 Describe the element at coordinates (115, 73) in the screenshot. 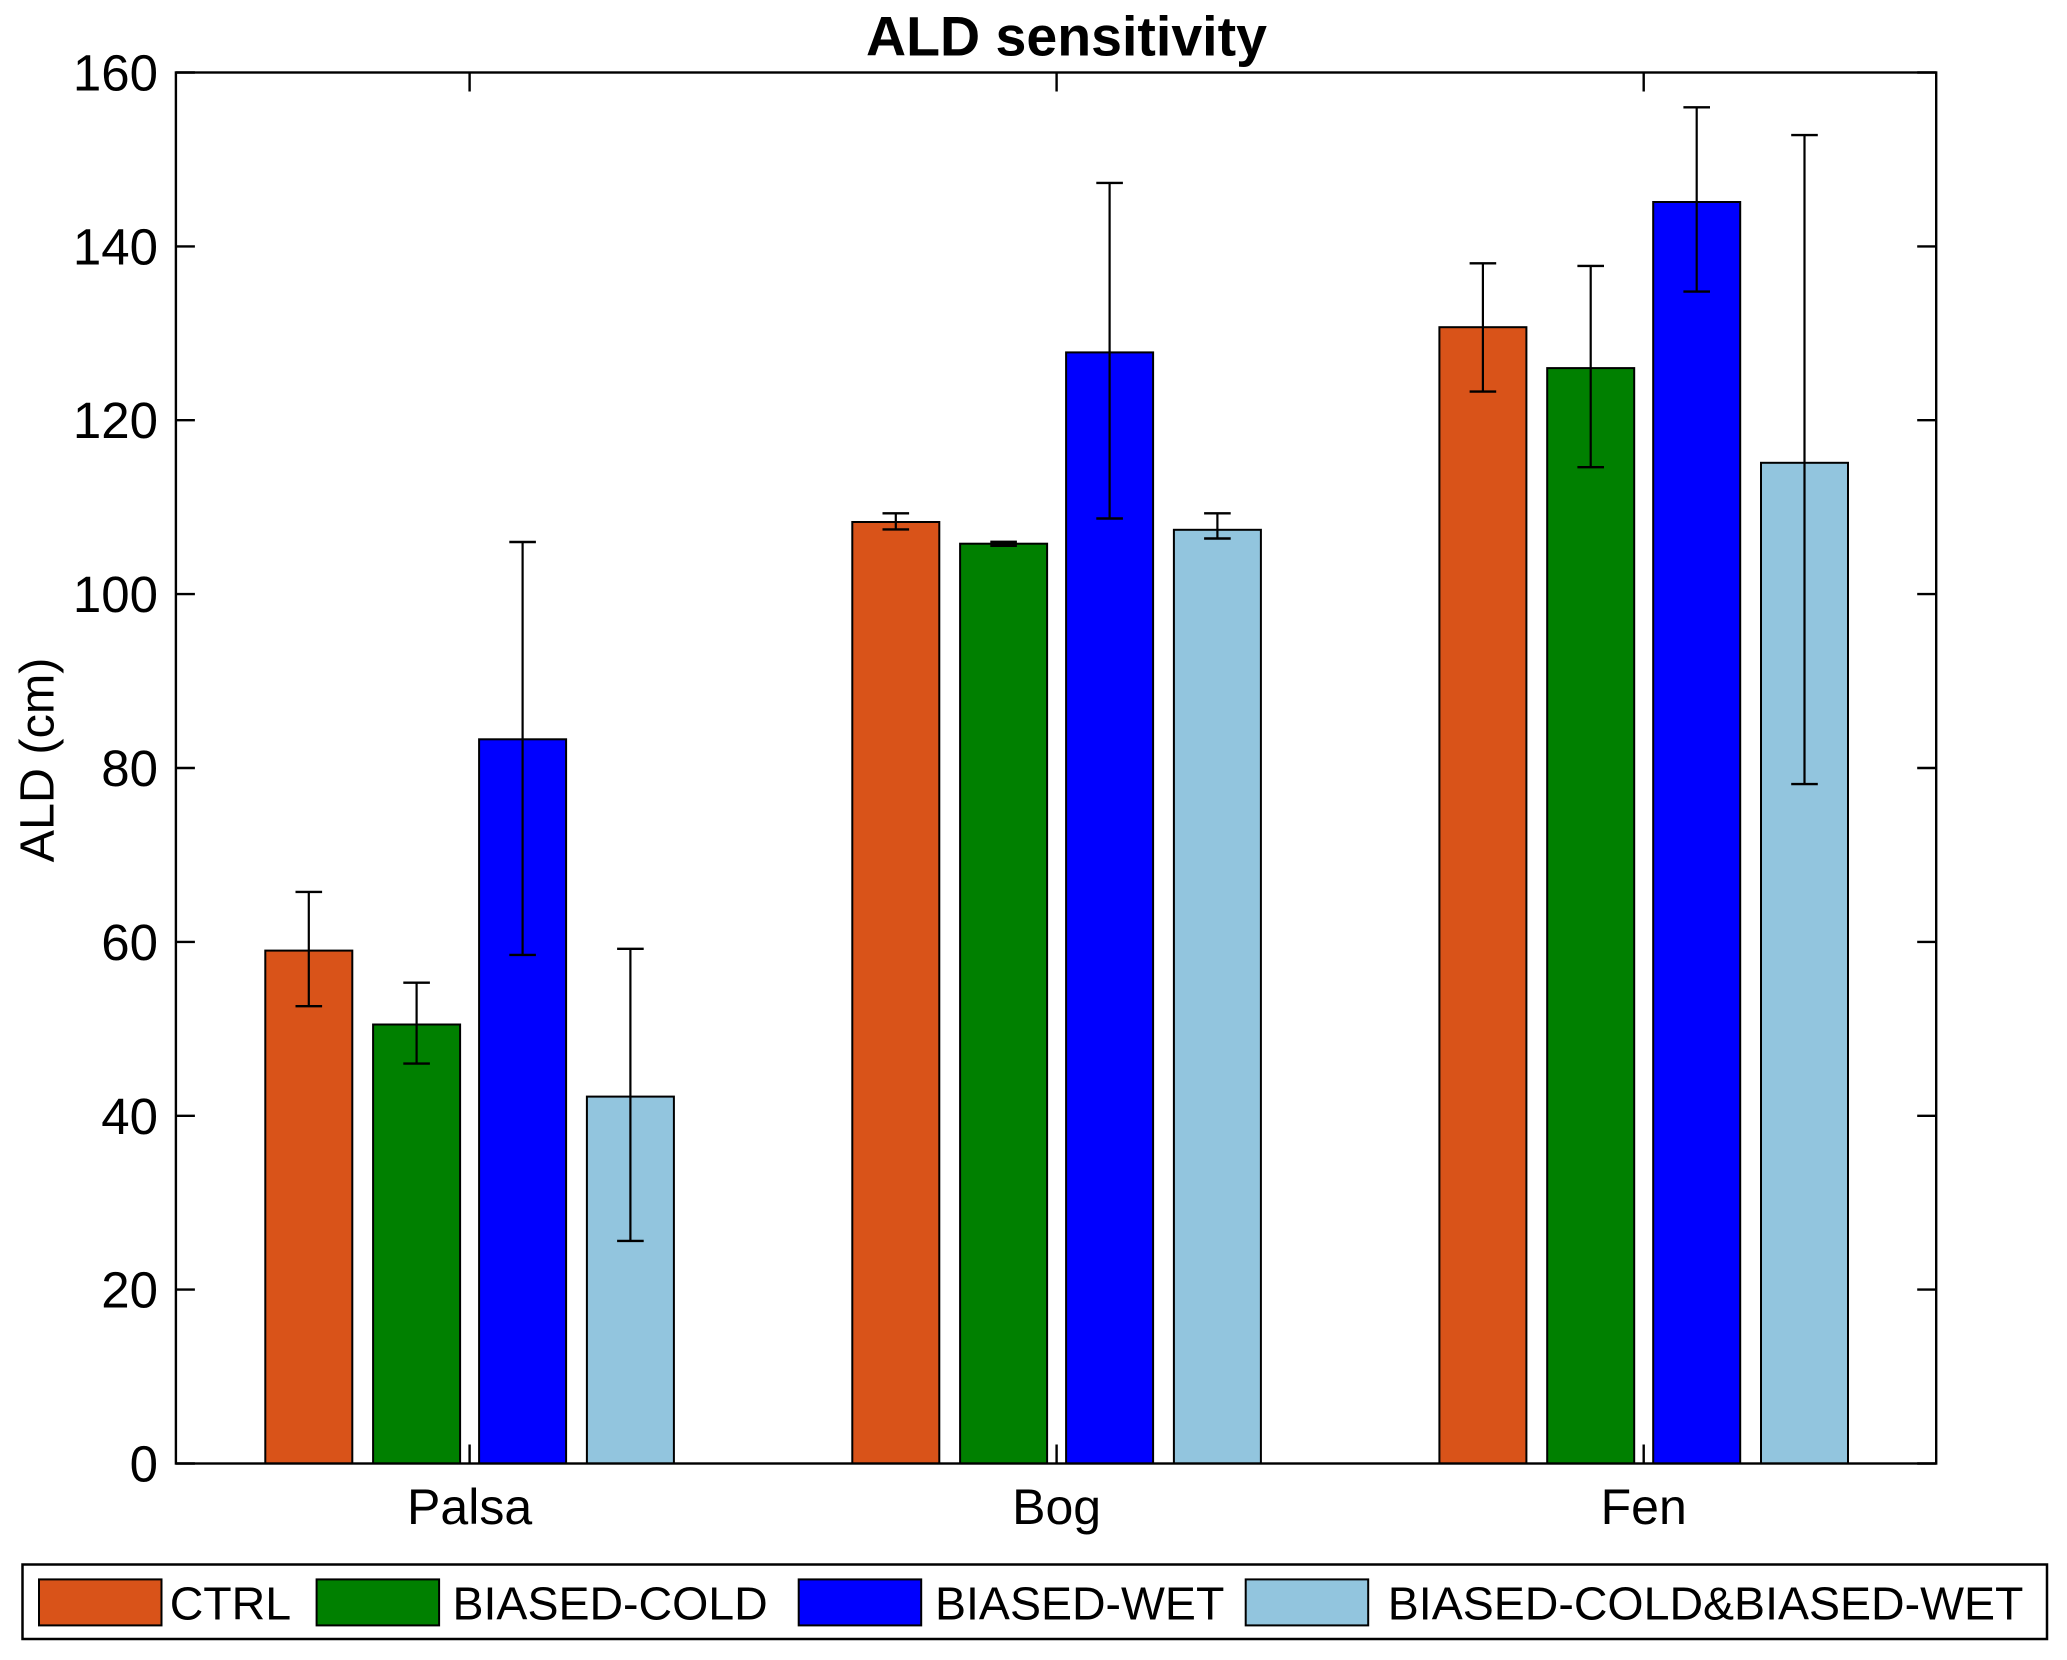

I see `svg-text: 160` at that location.